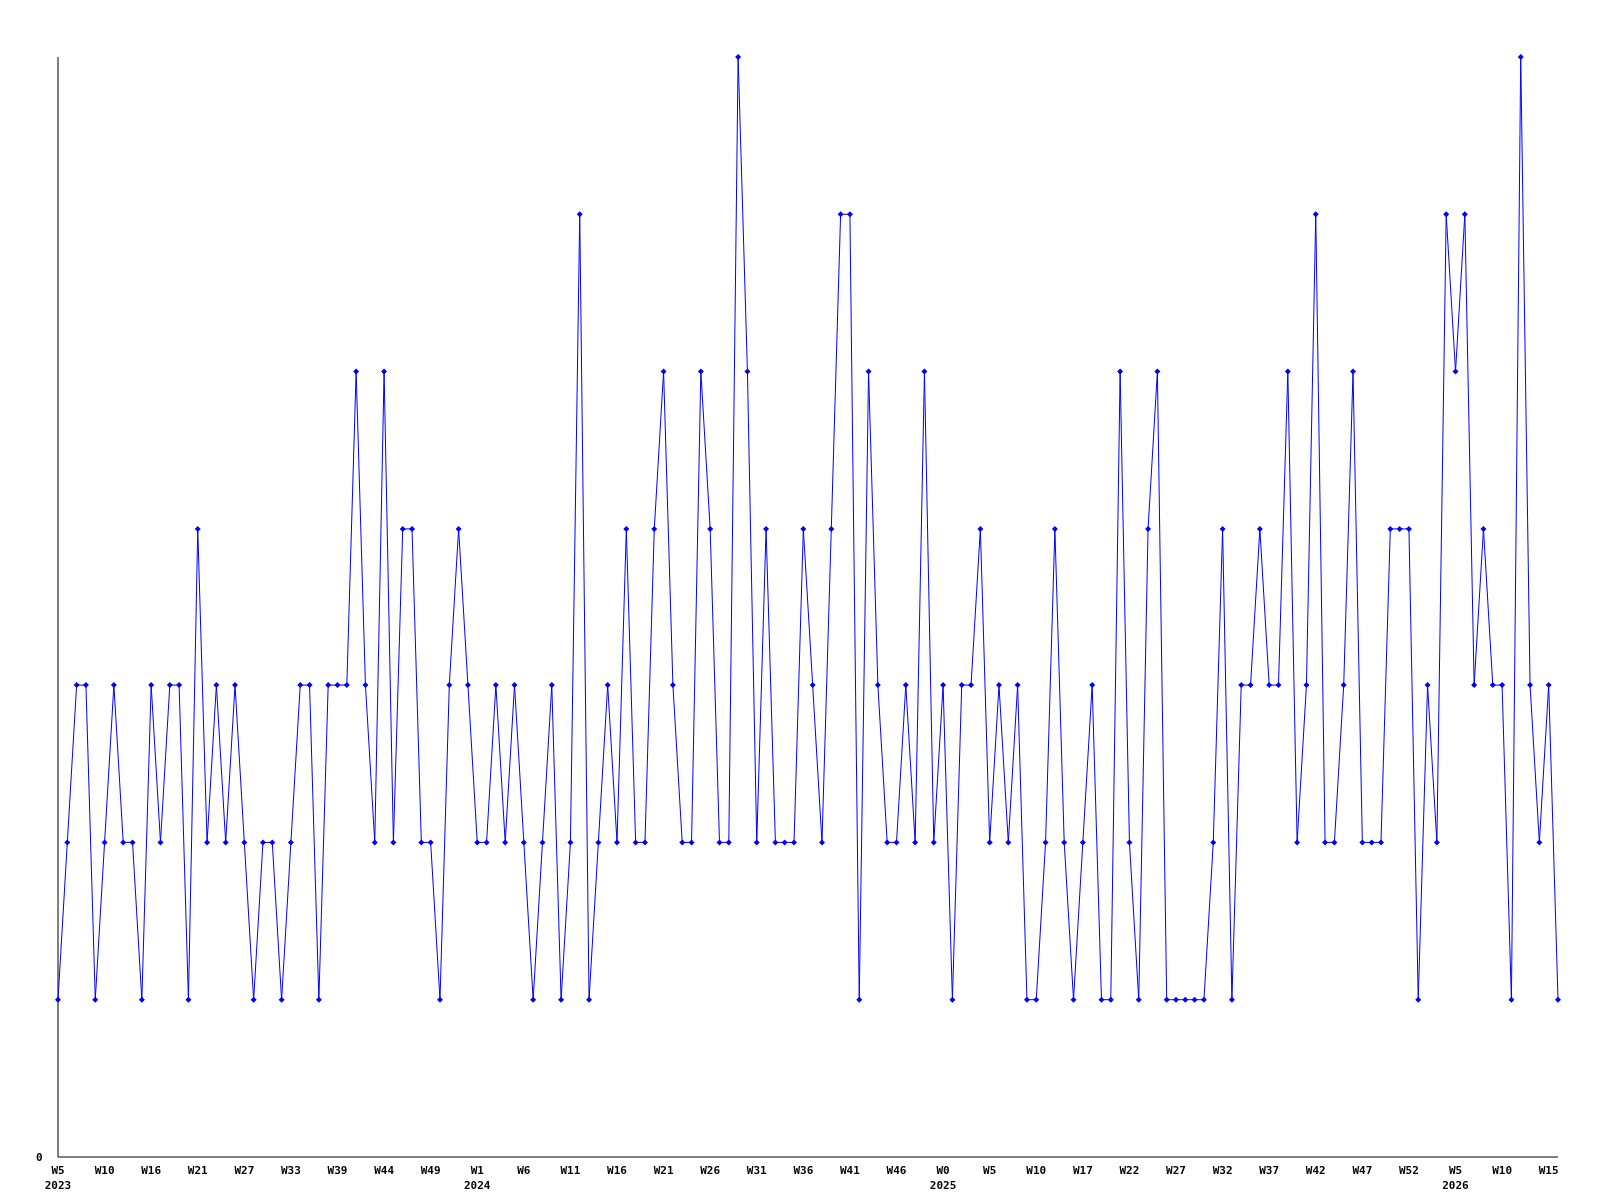 The width and height of the screenshot is (1600, 1200). Describe the element at coordinates (570, 1170) in the screenshot. I see `x-tick-label: W11` at that location.